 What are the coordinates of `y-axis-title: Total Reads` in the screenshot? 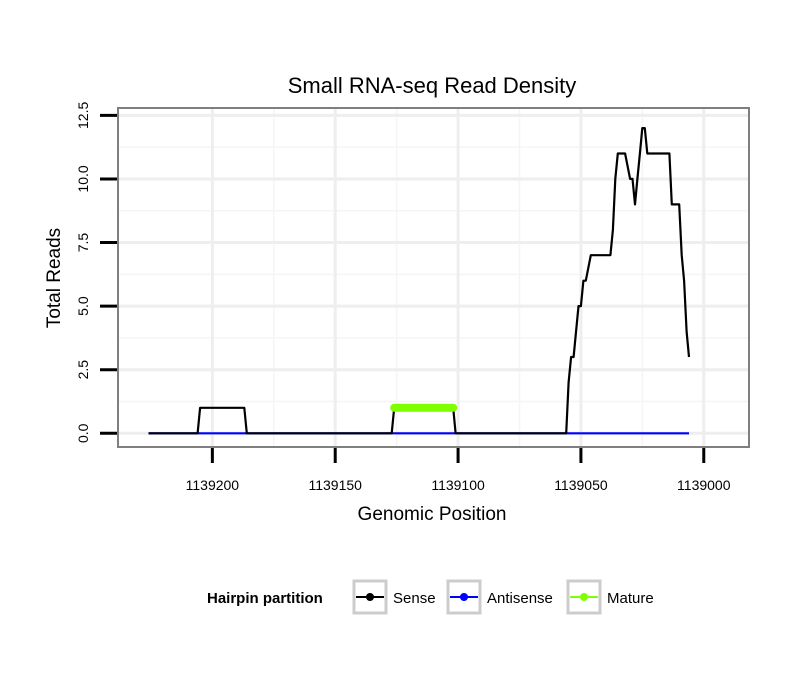 It's located at (54, 278).